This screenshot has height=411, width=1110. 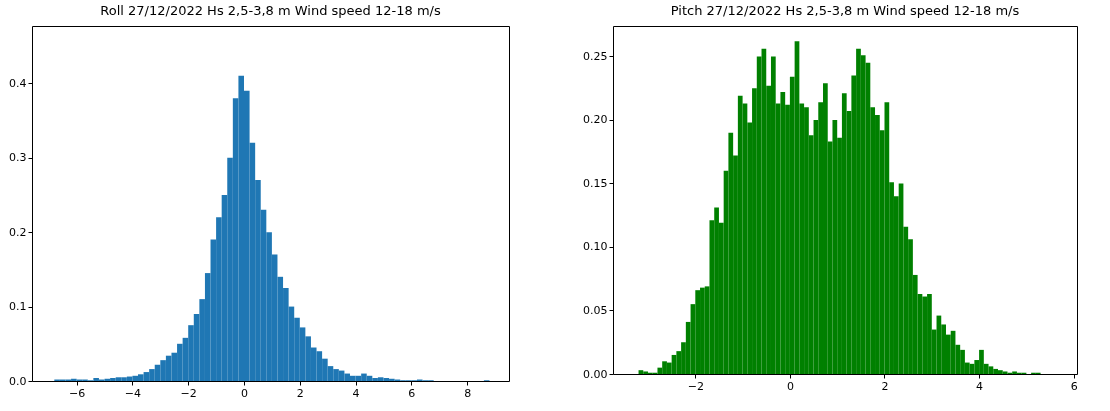 I want to click on chart-title: Roll 27/12/2022 Hs 2,5-3,8 m Wind speed 12-18 m/s, so click(x=270, y=10).